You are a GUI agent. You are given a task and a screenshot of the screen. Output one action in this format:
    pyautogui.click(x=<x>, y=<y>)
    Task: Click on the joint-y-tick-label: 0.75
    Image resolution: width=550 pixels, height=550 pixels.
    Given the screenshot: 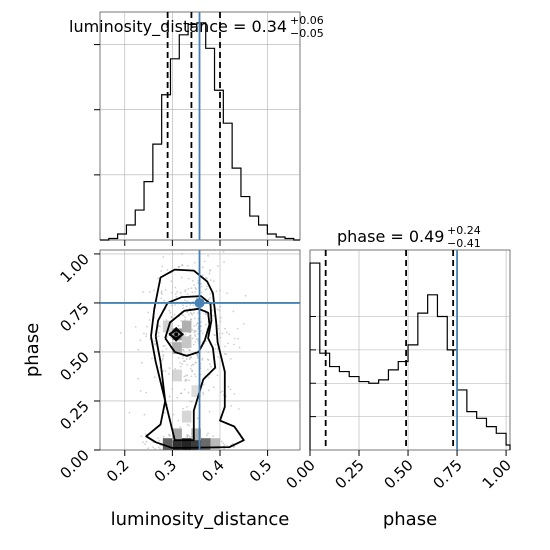 What is the action you would take?
    pyautogui.click(x=74, y=317)
    